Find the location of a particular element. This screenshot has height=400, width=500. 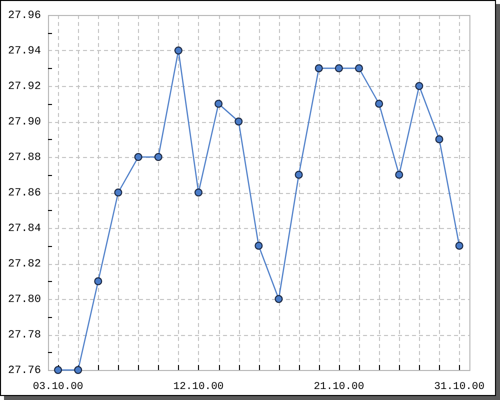

y-tick-label: 27.82 is located at coordinates (24, 264).